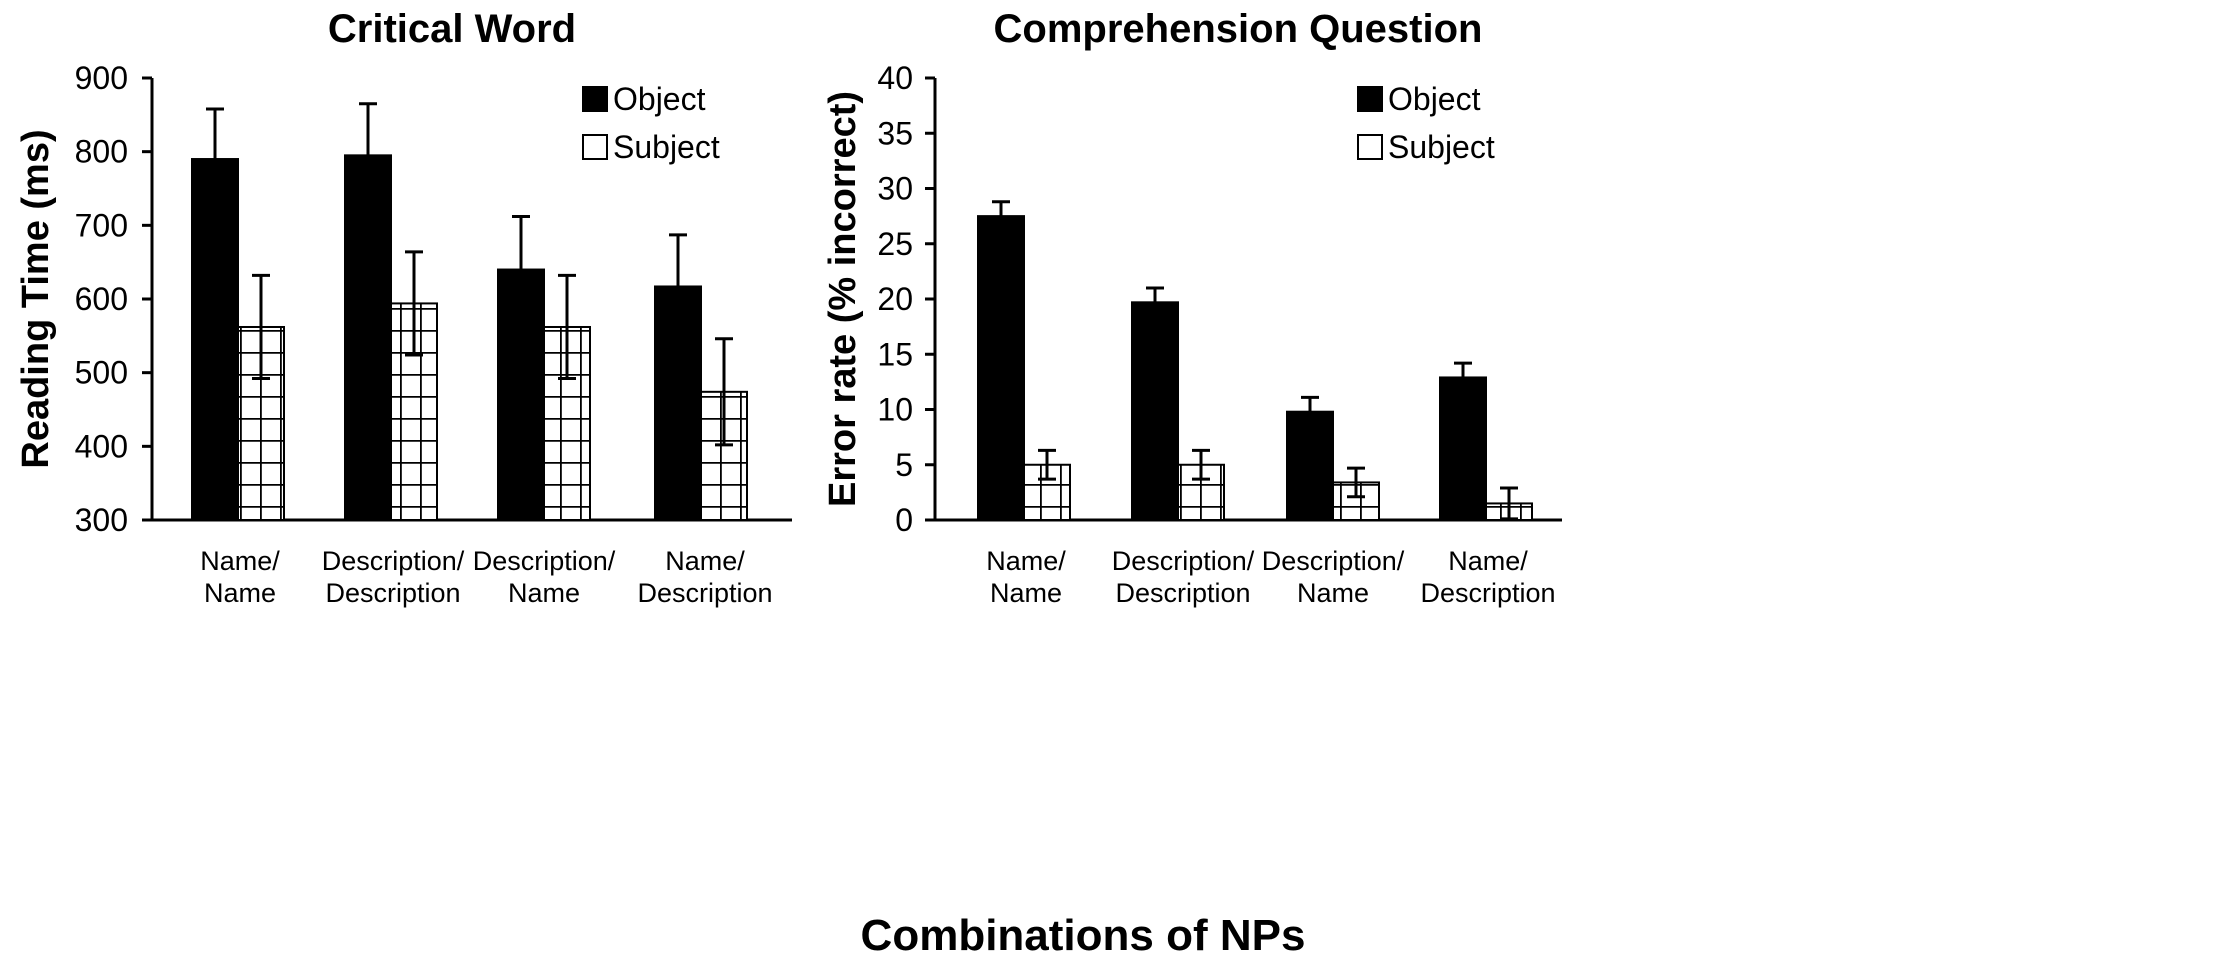 The width and height of the screenshot is (2235, 979). What do you see at coordinates (895, 244) in the screenshot?
I see `y-tick-label: 25` at bounding box center [895, 244].